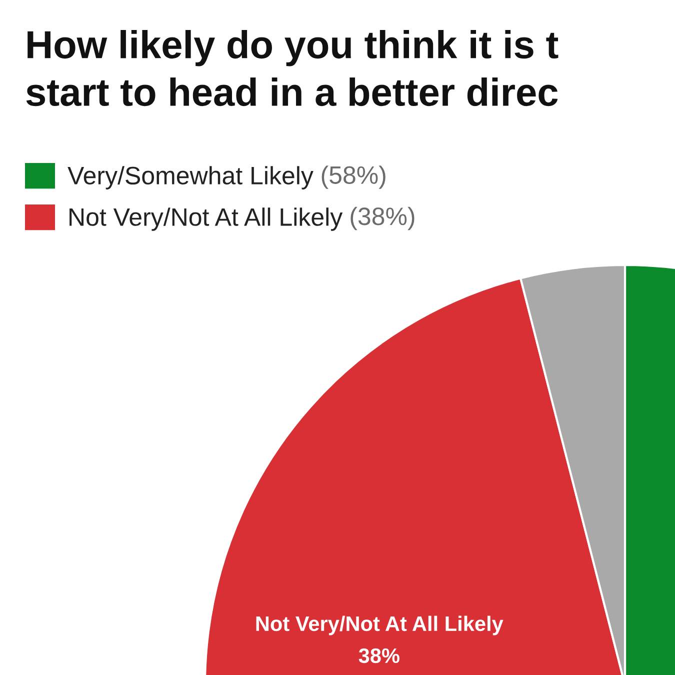 The width and height of the screenshot is (675, 675). I want to click on slice-label: Not Very/Not At All Likely, so click(380, 626).